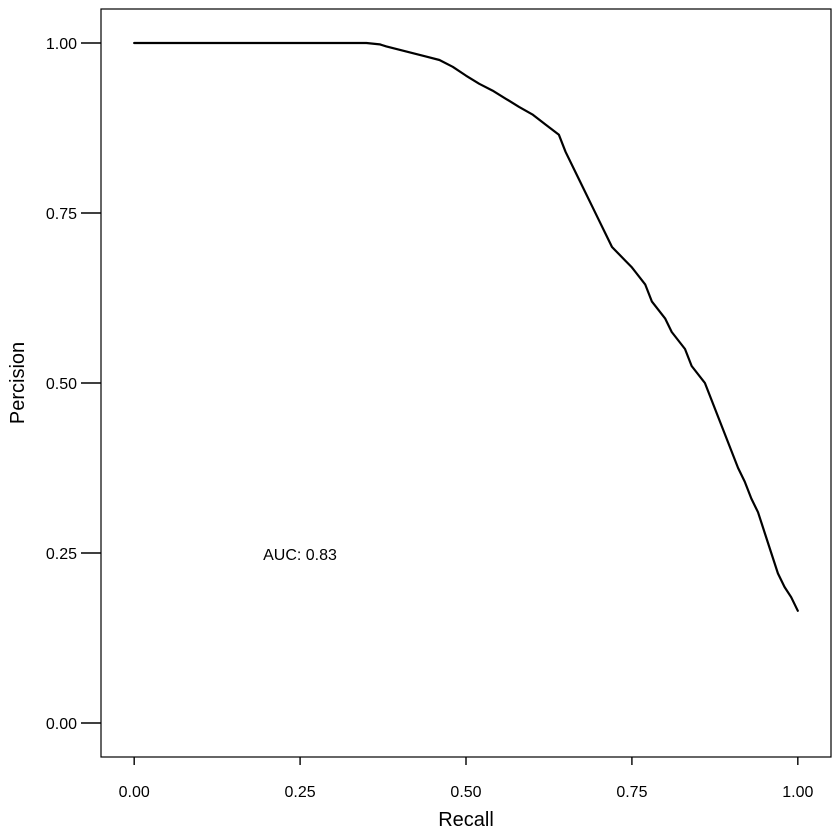 The height and width of the screenshot is (840, 840). What do you see at coordinates (18, 383) in the screenshot?
I see `y-axis-title: Percision` at bounding box center [18, 383].